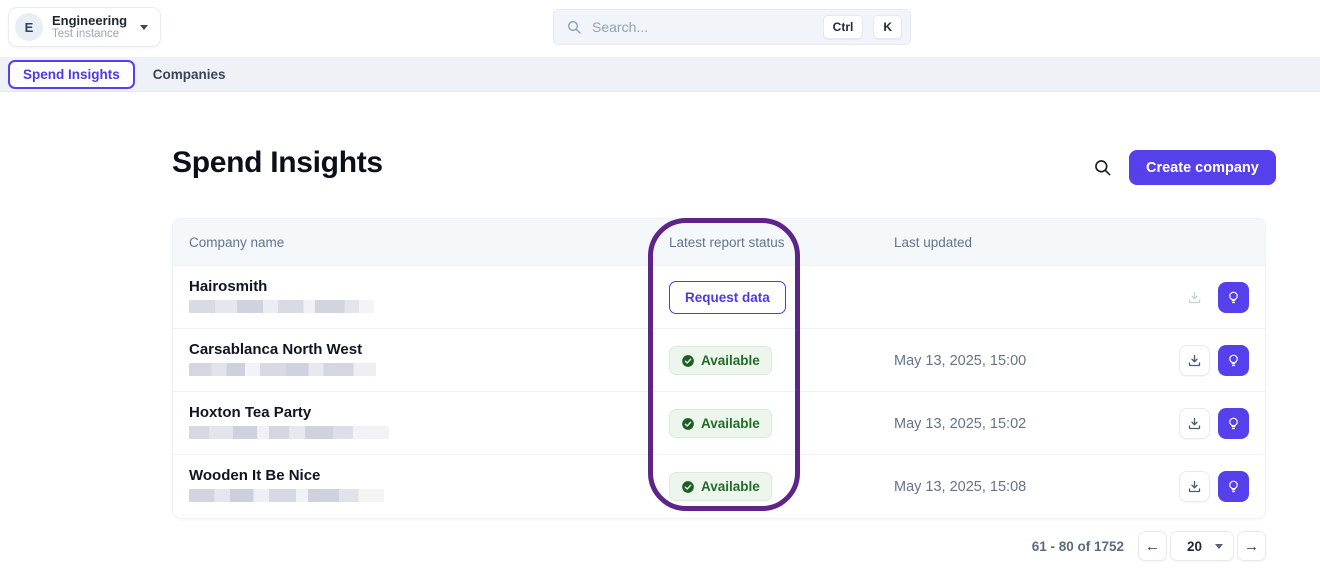 This screenshot has height=575, width=1320. What do you see at coordinates (250, 412) in the screenshot?
I see `company-name: Hoxton Tea Party` at bounding box center [250, 412].